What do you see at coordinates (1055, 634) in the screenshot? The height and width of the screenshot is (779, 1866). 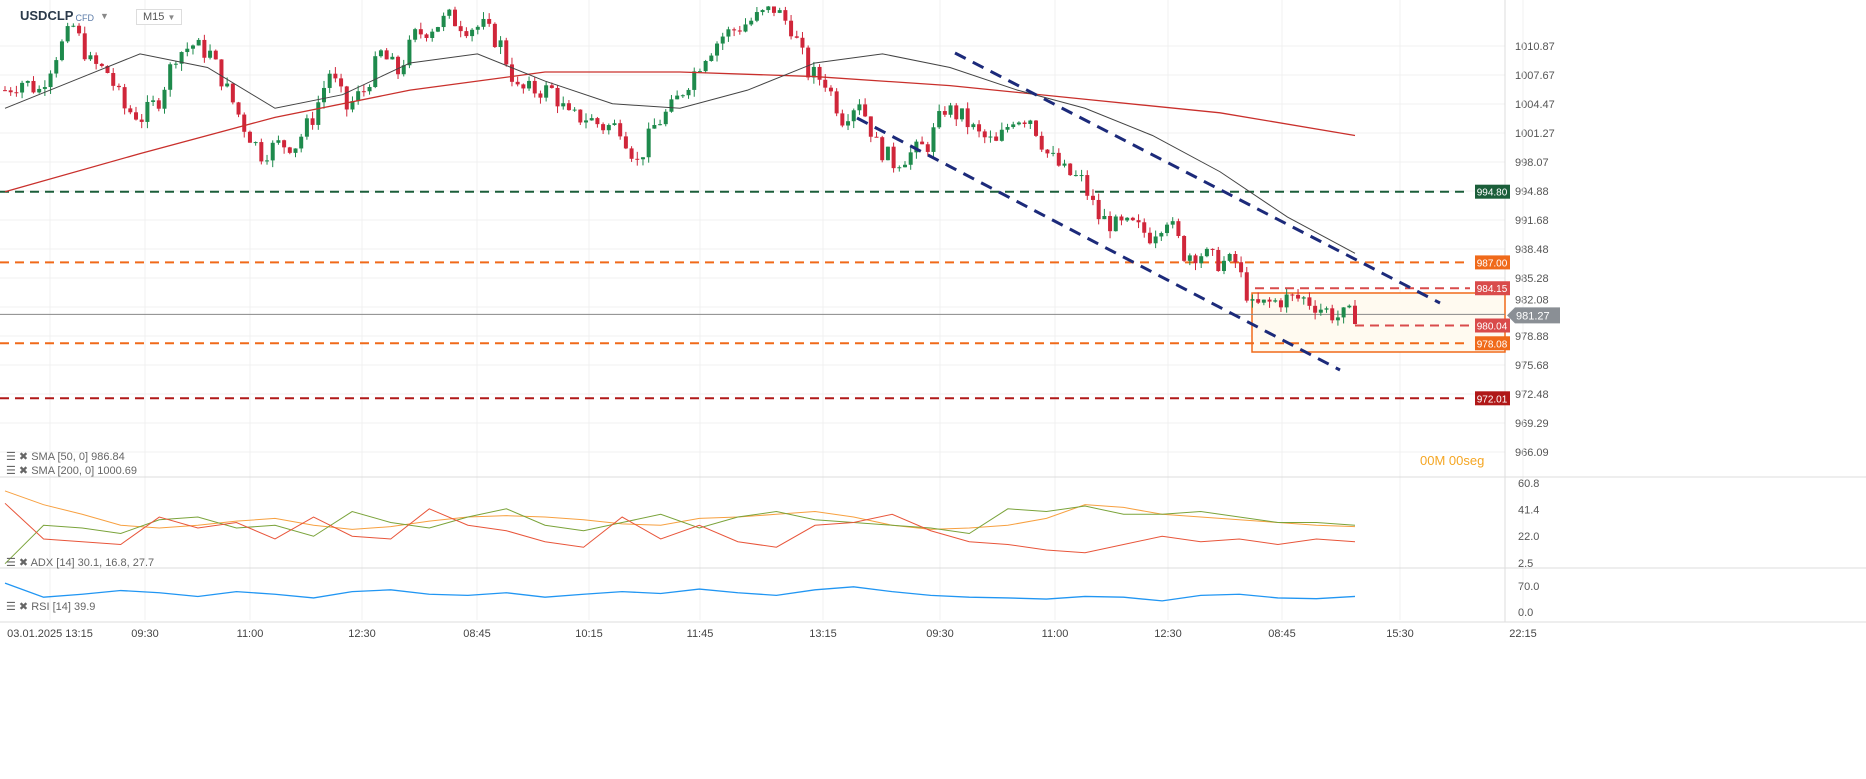 I see `x-tick-label: 11:00` at bounding box center [1055, 634].